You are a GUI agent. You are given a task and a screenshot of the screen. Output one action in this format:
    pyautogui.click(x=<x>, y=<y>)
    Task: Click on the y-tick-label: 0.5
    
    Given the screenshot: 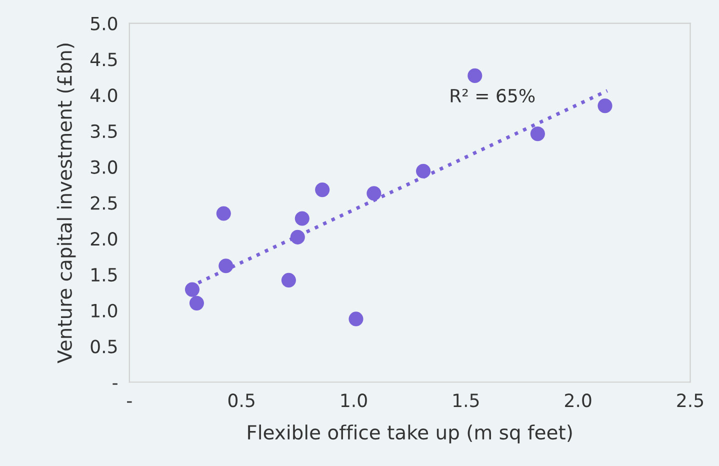 What is the action you would take?
    pyautogui.click(x=103, y=347)
    